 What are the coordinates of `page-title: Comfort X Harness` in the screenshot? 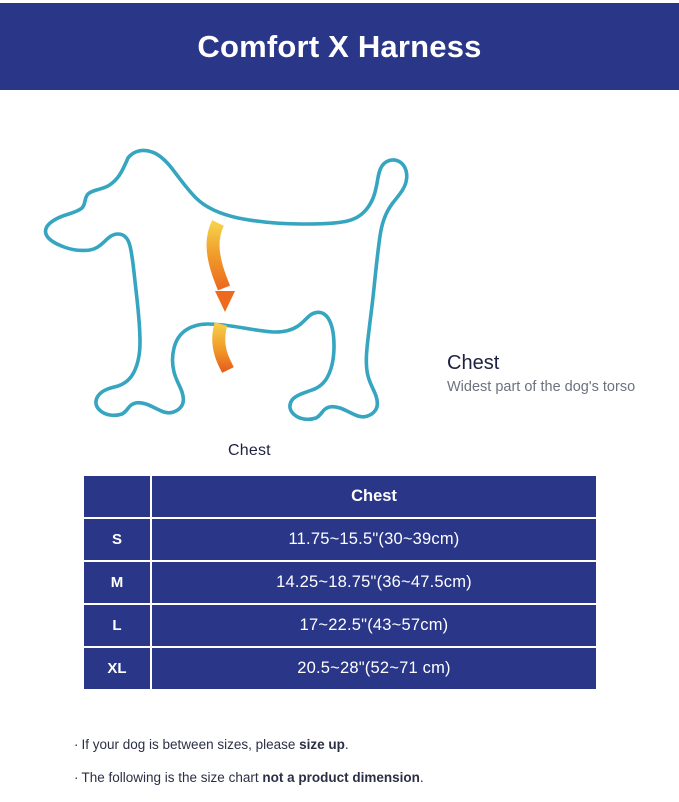 It's located at (339, 46).